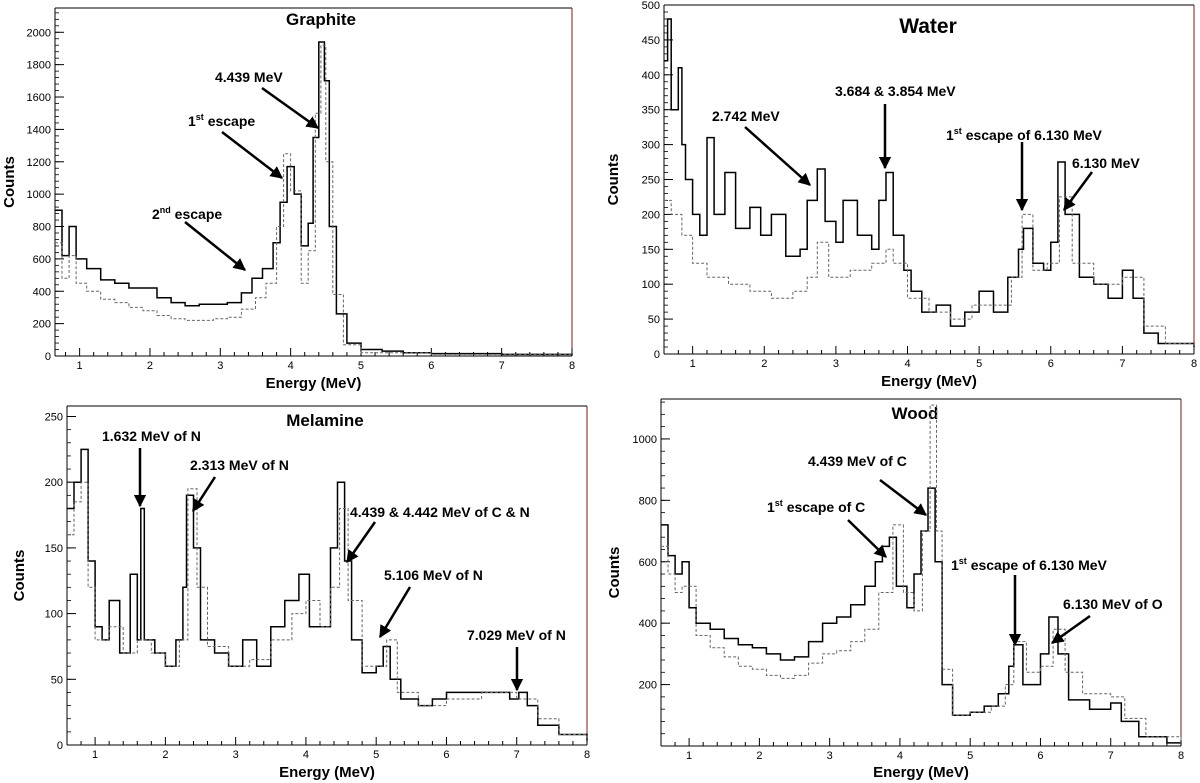 The image size is (1200, 783). What do you see at coordinates (39, 66) in the screenshot?
I see `y-tick-label: 1800` at bounding box center [39, 66].